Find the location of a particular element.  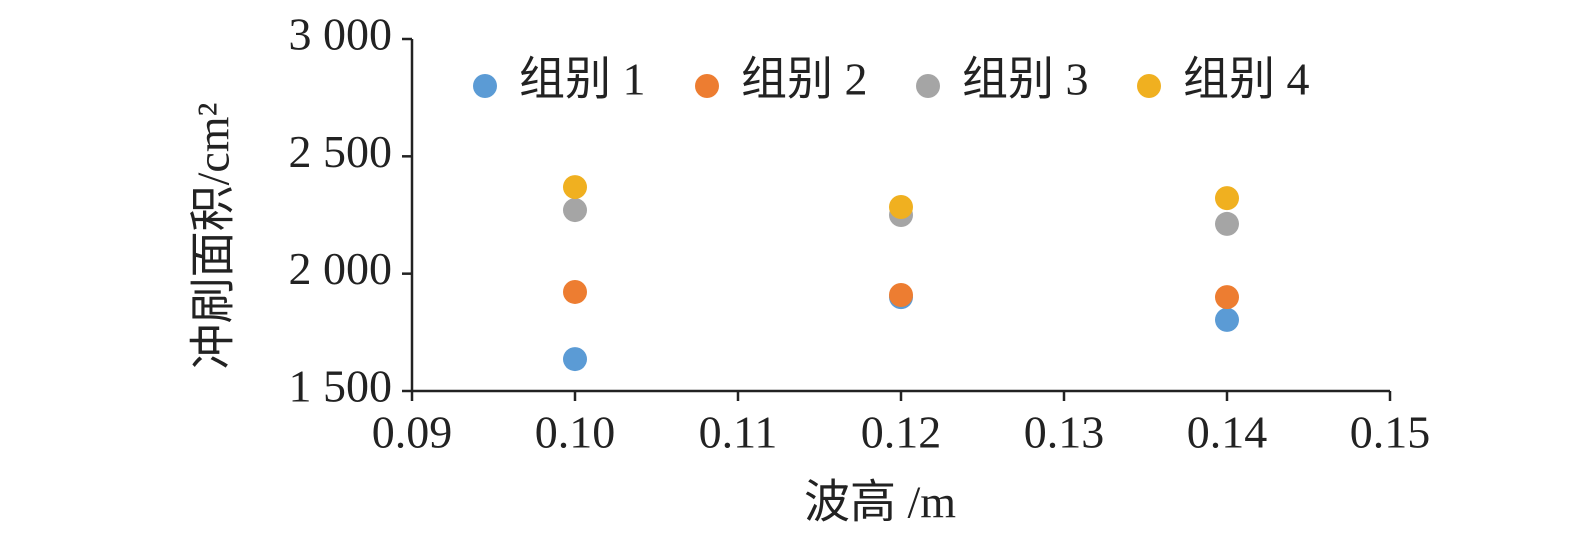

x-tick-label: 0.13 is located at coordinates (1064, 432).